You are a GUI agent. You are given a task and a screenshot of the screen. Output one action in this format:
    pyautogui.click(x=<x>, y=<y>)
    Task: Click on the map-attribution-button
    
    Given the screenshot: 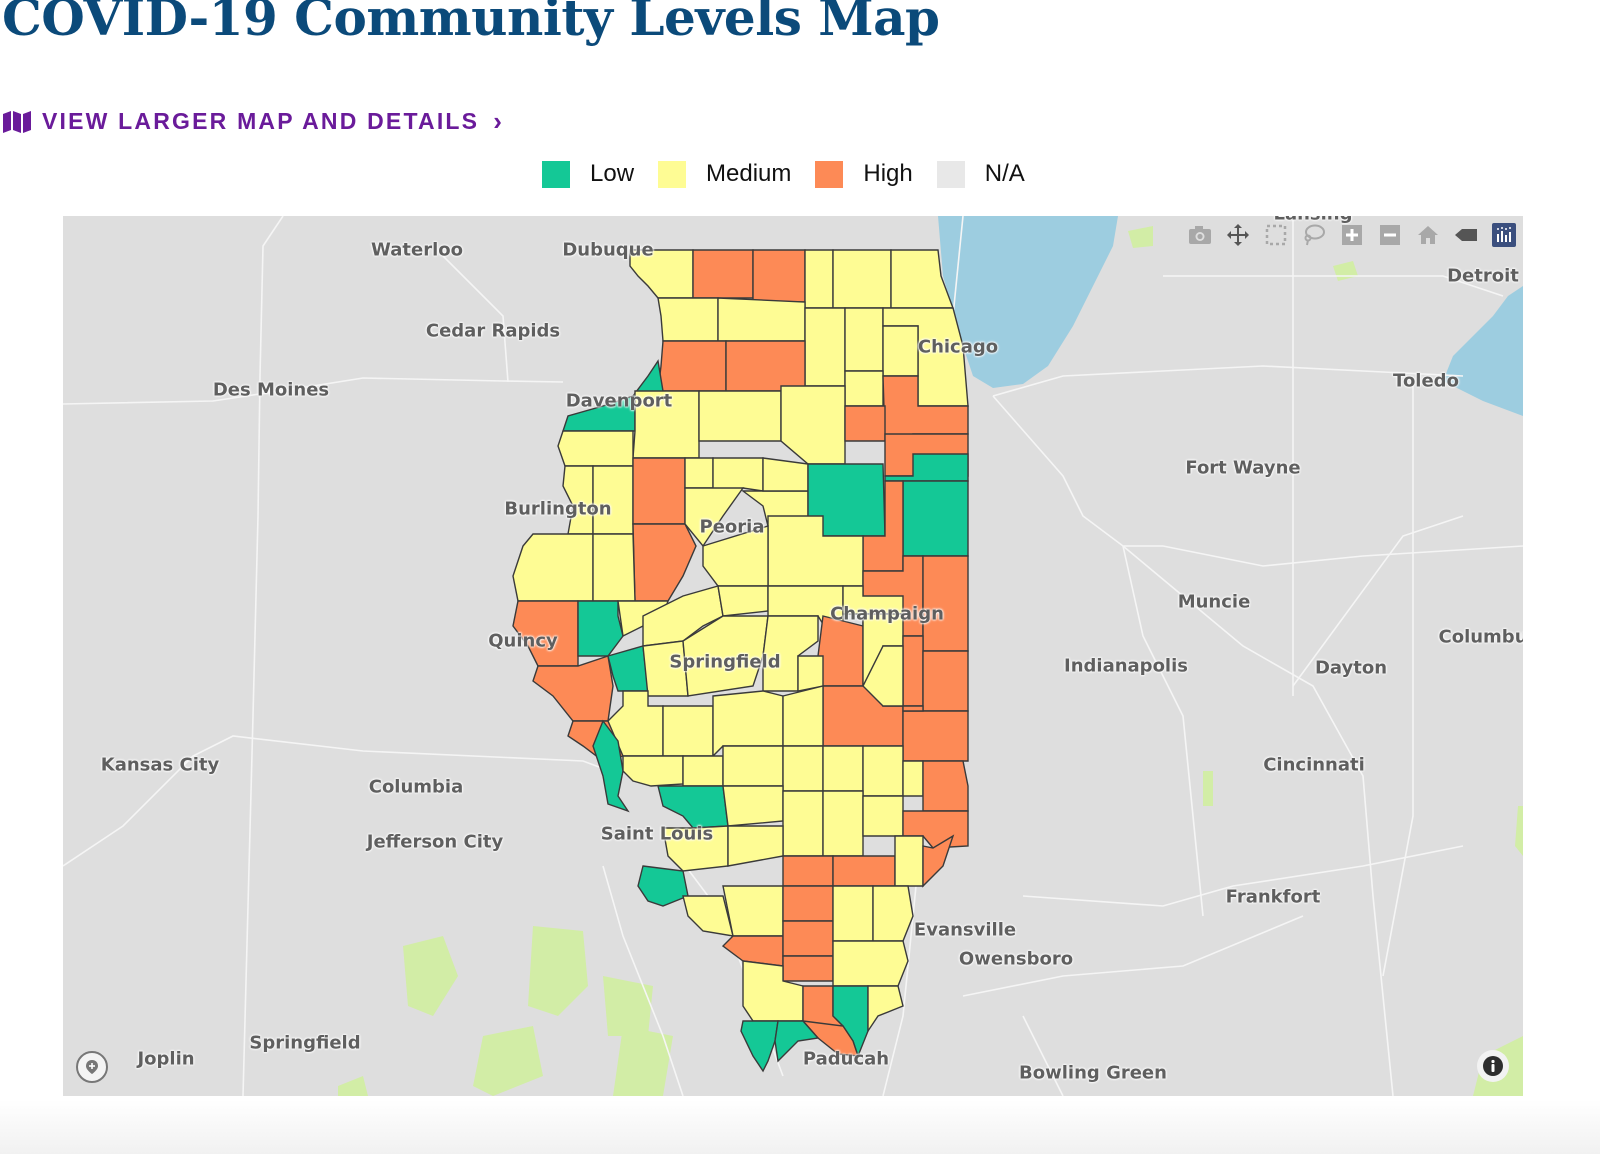 What is the action you would take?
    pyautogui.click(x=92, y=1067)
    